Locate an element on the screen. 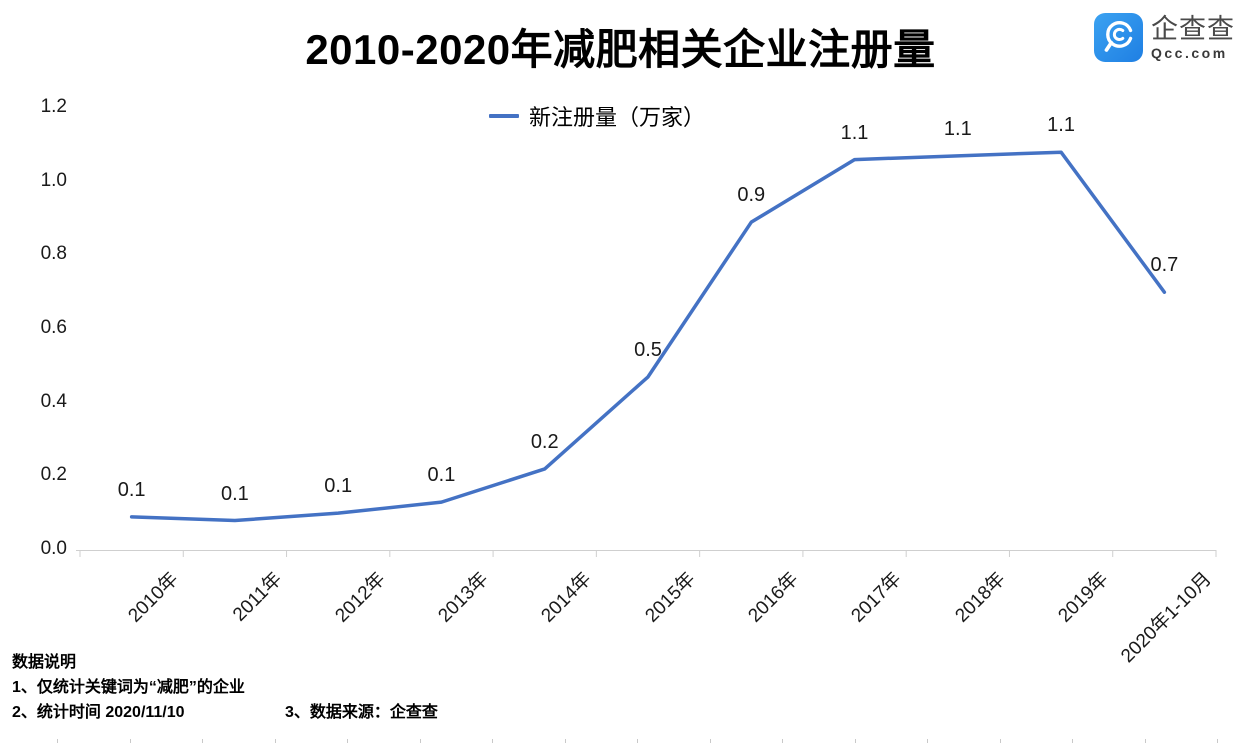 The height and width of the screenshot is (743, 1241). data-label: 0.7 is located at coordinates (1164, 265).